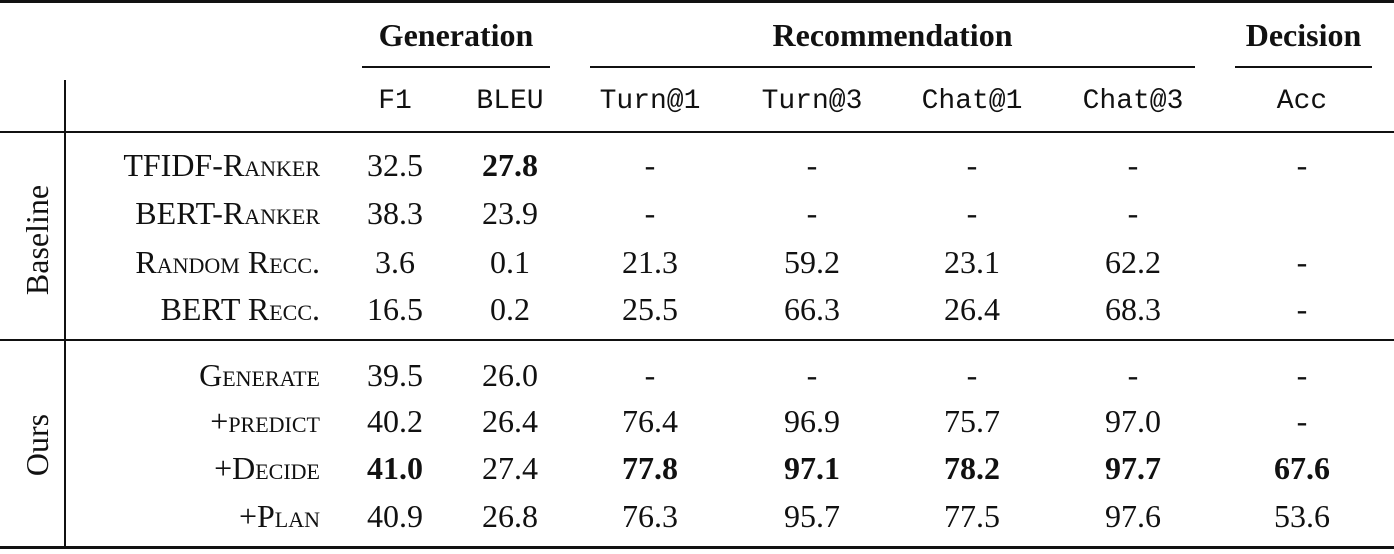 The height and width of the screenshot is (554, 1394). I want to click on cell: 77.5, so click(972, 516).